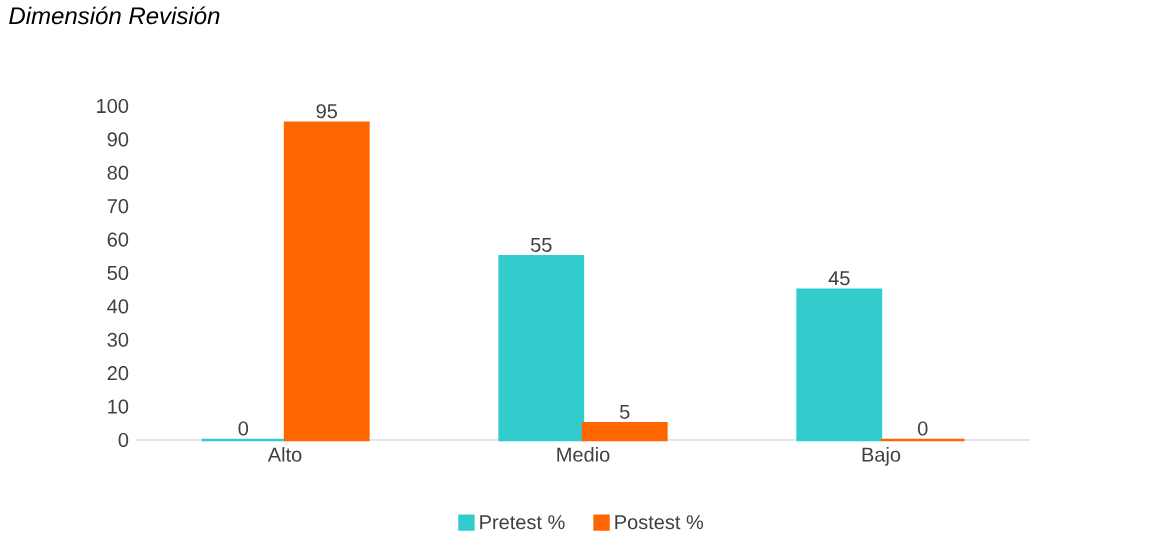 The width and height of the screenshot is (1172, 556). Describe the element at coordinates (624, 411) in the screenshot. I see `data-label: 5` at that location.